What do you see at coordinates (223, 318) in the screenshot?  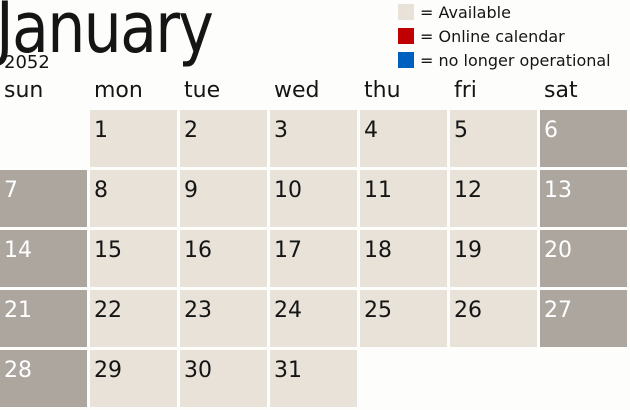 I see `day-cell: 23` at bounding box center [223, 318].